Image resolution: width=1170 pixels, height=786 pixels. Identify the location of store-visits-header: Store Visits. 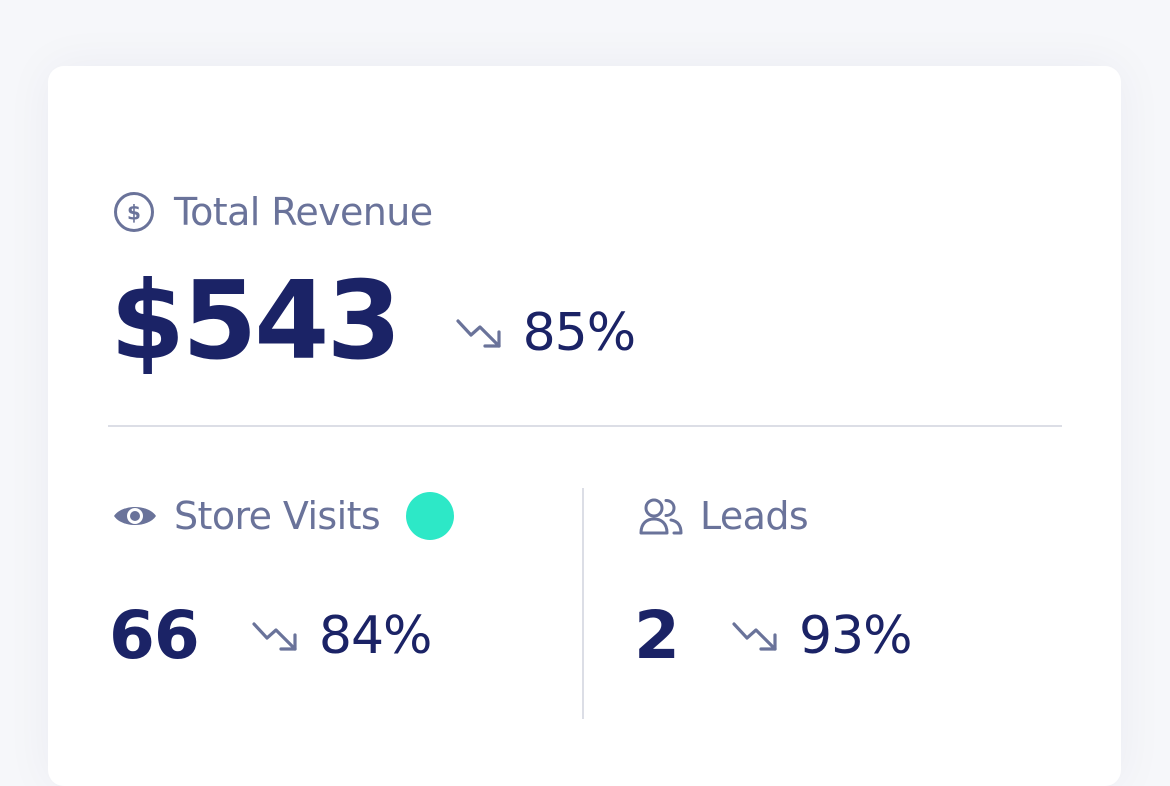
(283, 516).